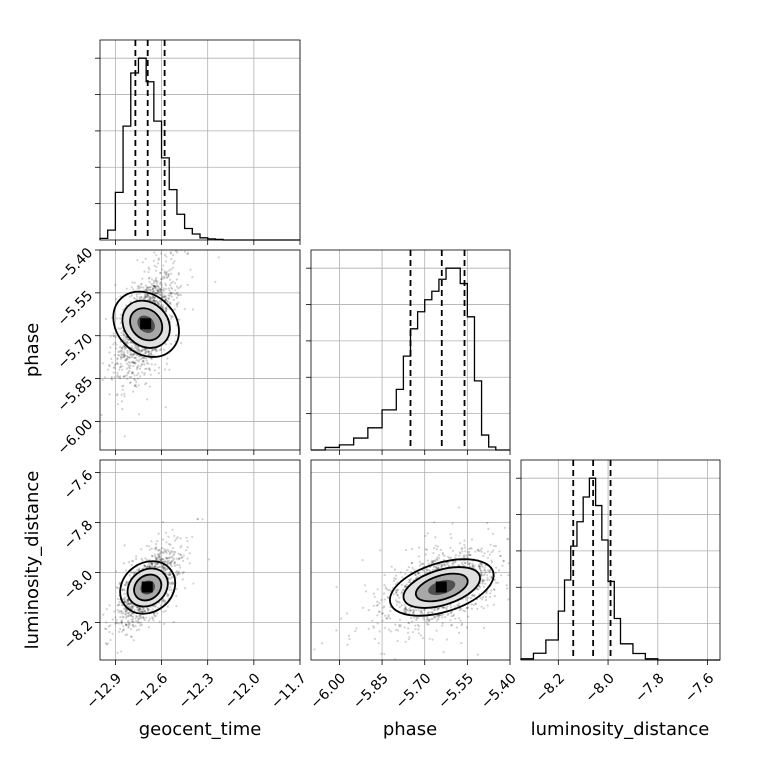 This screenshot has height=760, width=760. I want to click on density-peak, so click(441, 587).